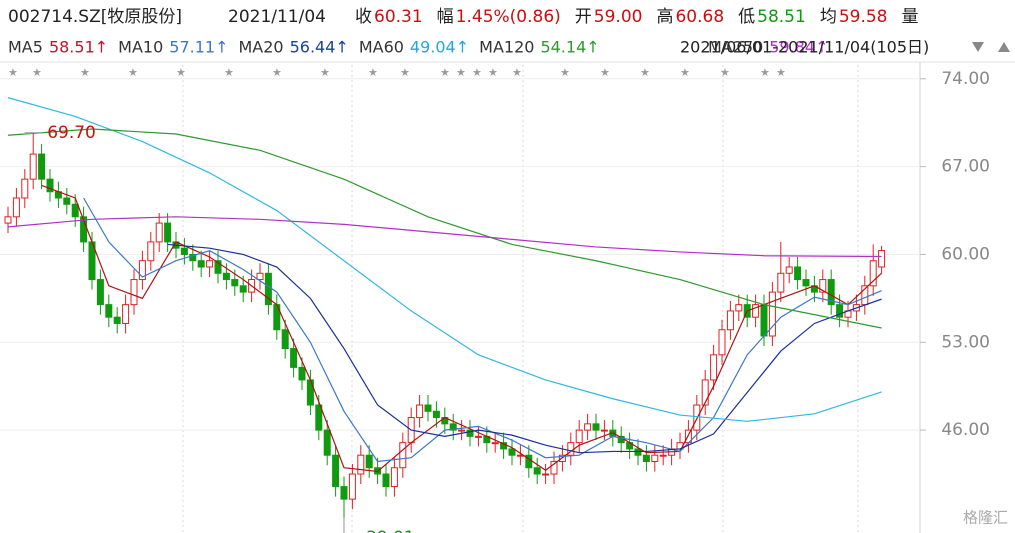 This screenshot has width=1015, height=533. I want to click on legend-value: 59.84↑, so click(798, 47).